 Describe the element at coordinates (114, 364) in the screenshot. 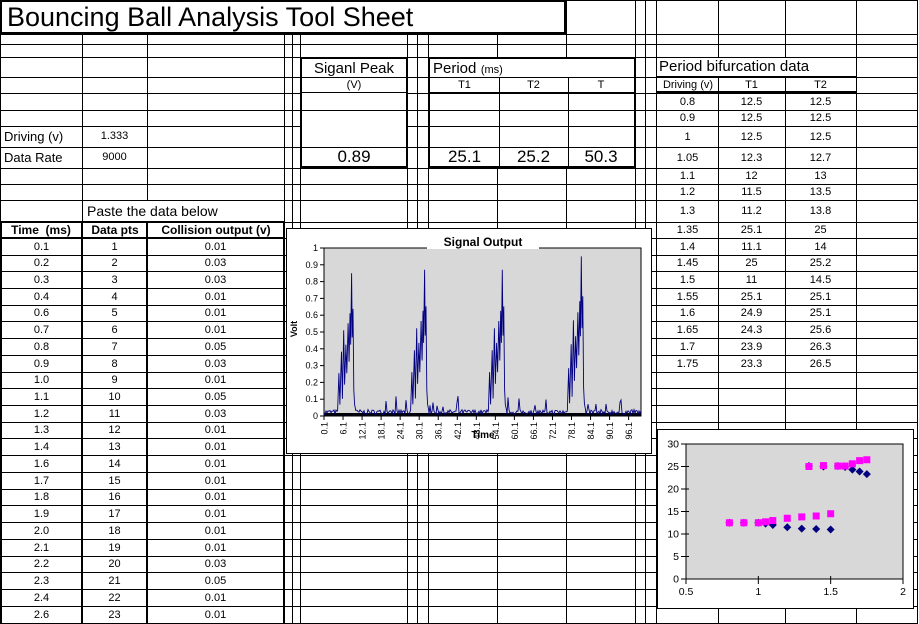

I see `data-table-cell: 8` at that location.